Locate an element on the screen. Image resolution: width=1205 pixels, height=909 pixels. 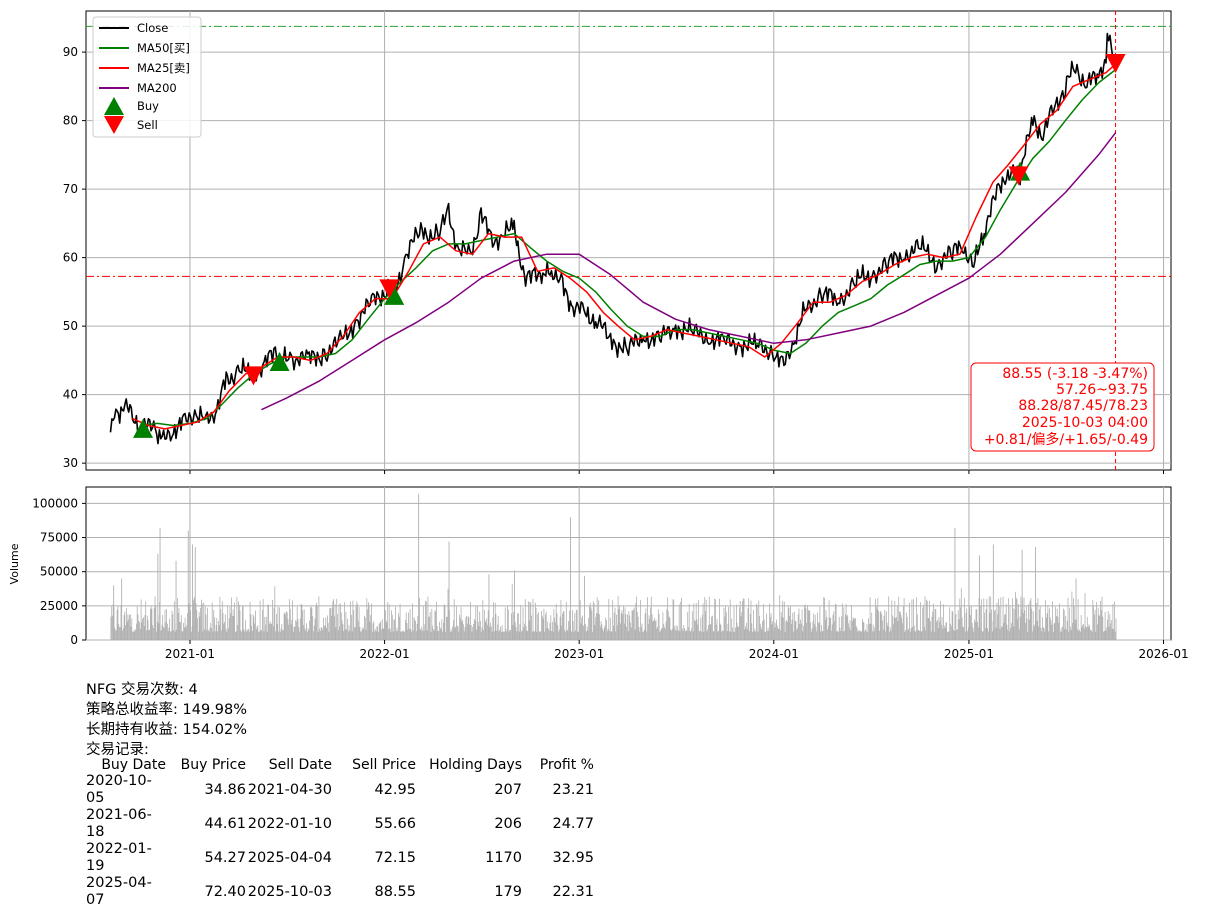
col-buy-date: Buy Date is located at coordinates (133, 765).